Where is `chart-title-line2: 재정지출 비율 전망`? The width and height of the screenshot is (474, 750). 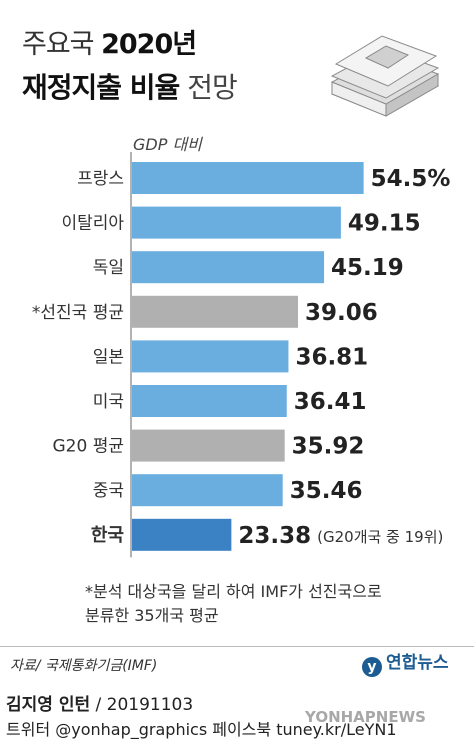
chart-title-line2: 재정지출 비율 전망 is located at coordinates (130, 86).